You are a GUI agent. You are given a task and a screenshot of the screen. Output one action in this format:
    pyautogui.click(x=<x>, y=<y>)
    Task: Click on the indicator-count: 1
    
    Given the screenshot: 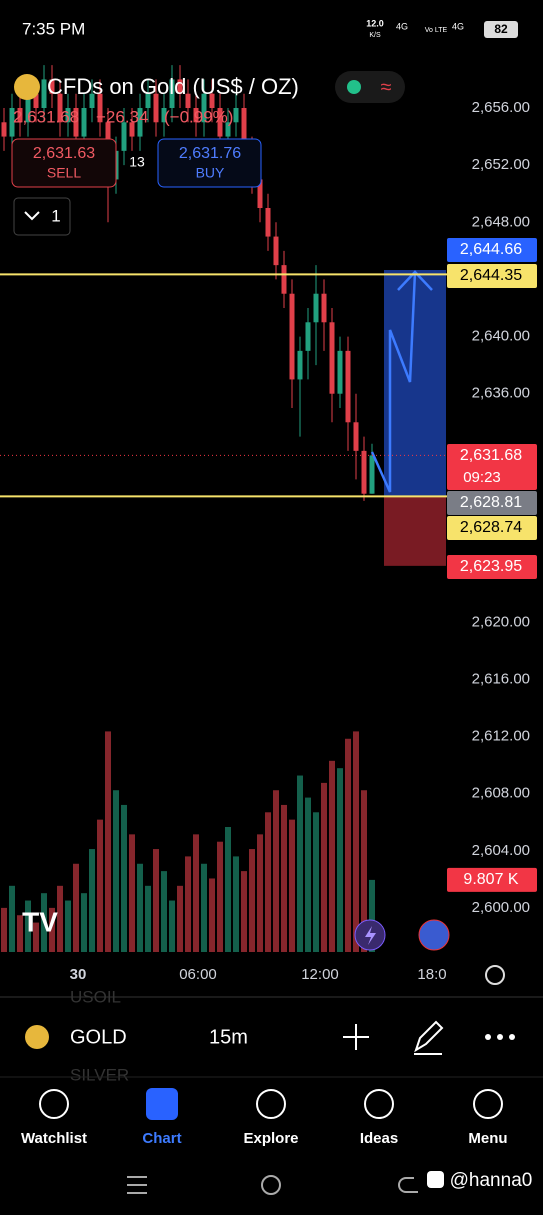 What is the action you would take?
    pyautogui.click(x=55, y=215)
    